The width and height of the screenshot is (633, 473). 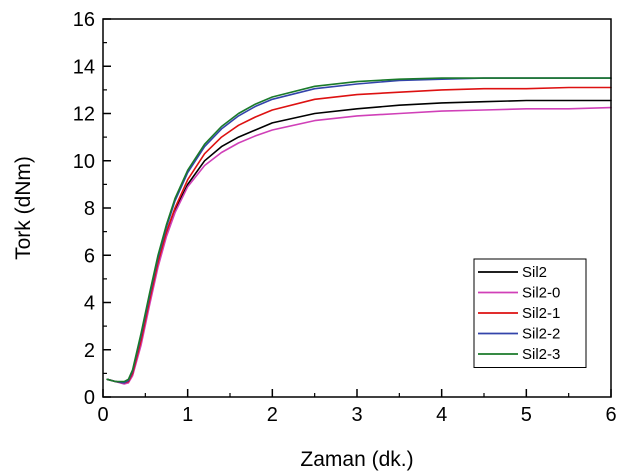 What do you see at coordinates (107, 208) in the screenshot?
I see `y-axis-ticks` at bounding box center [107, 208].